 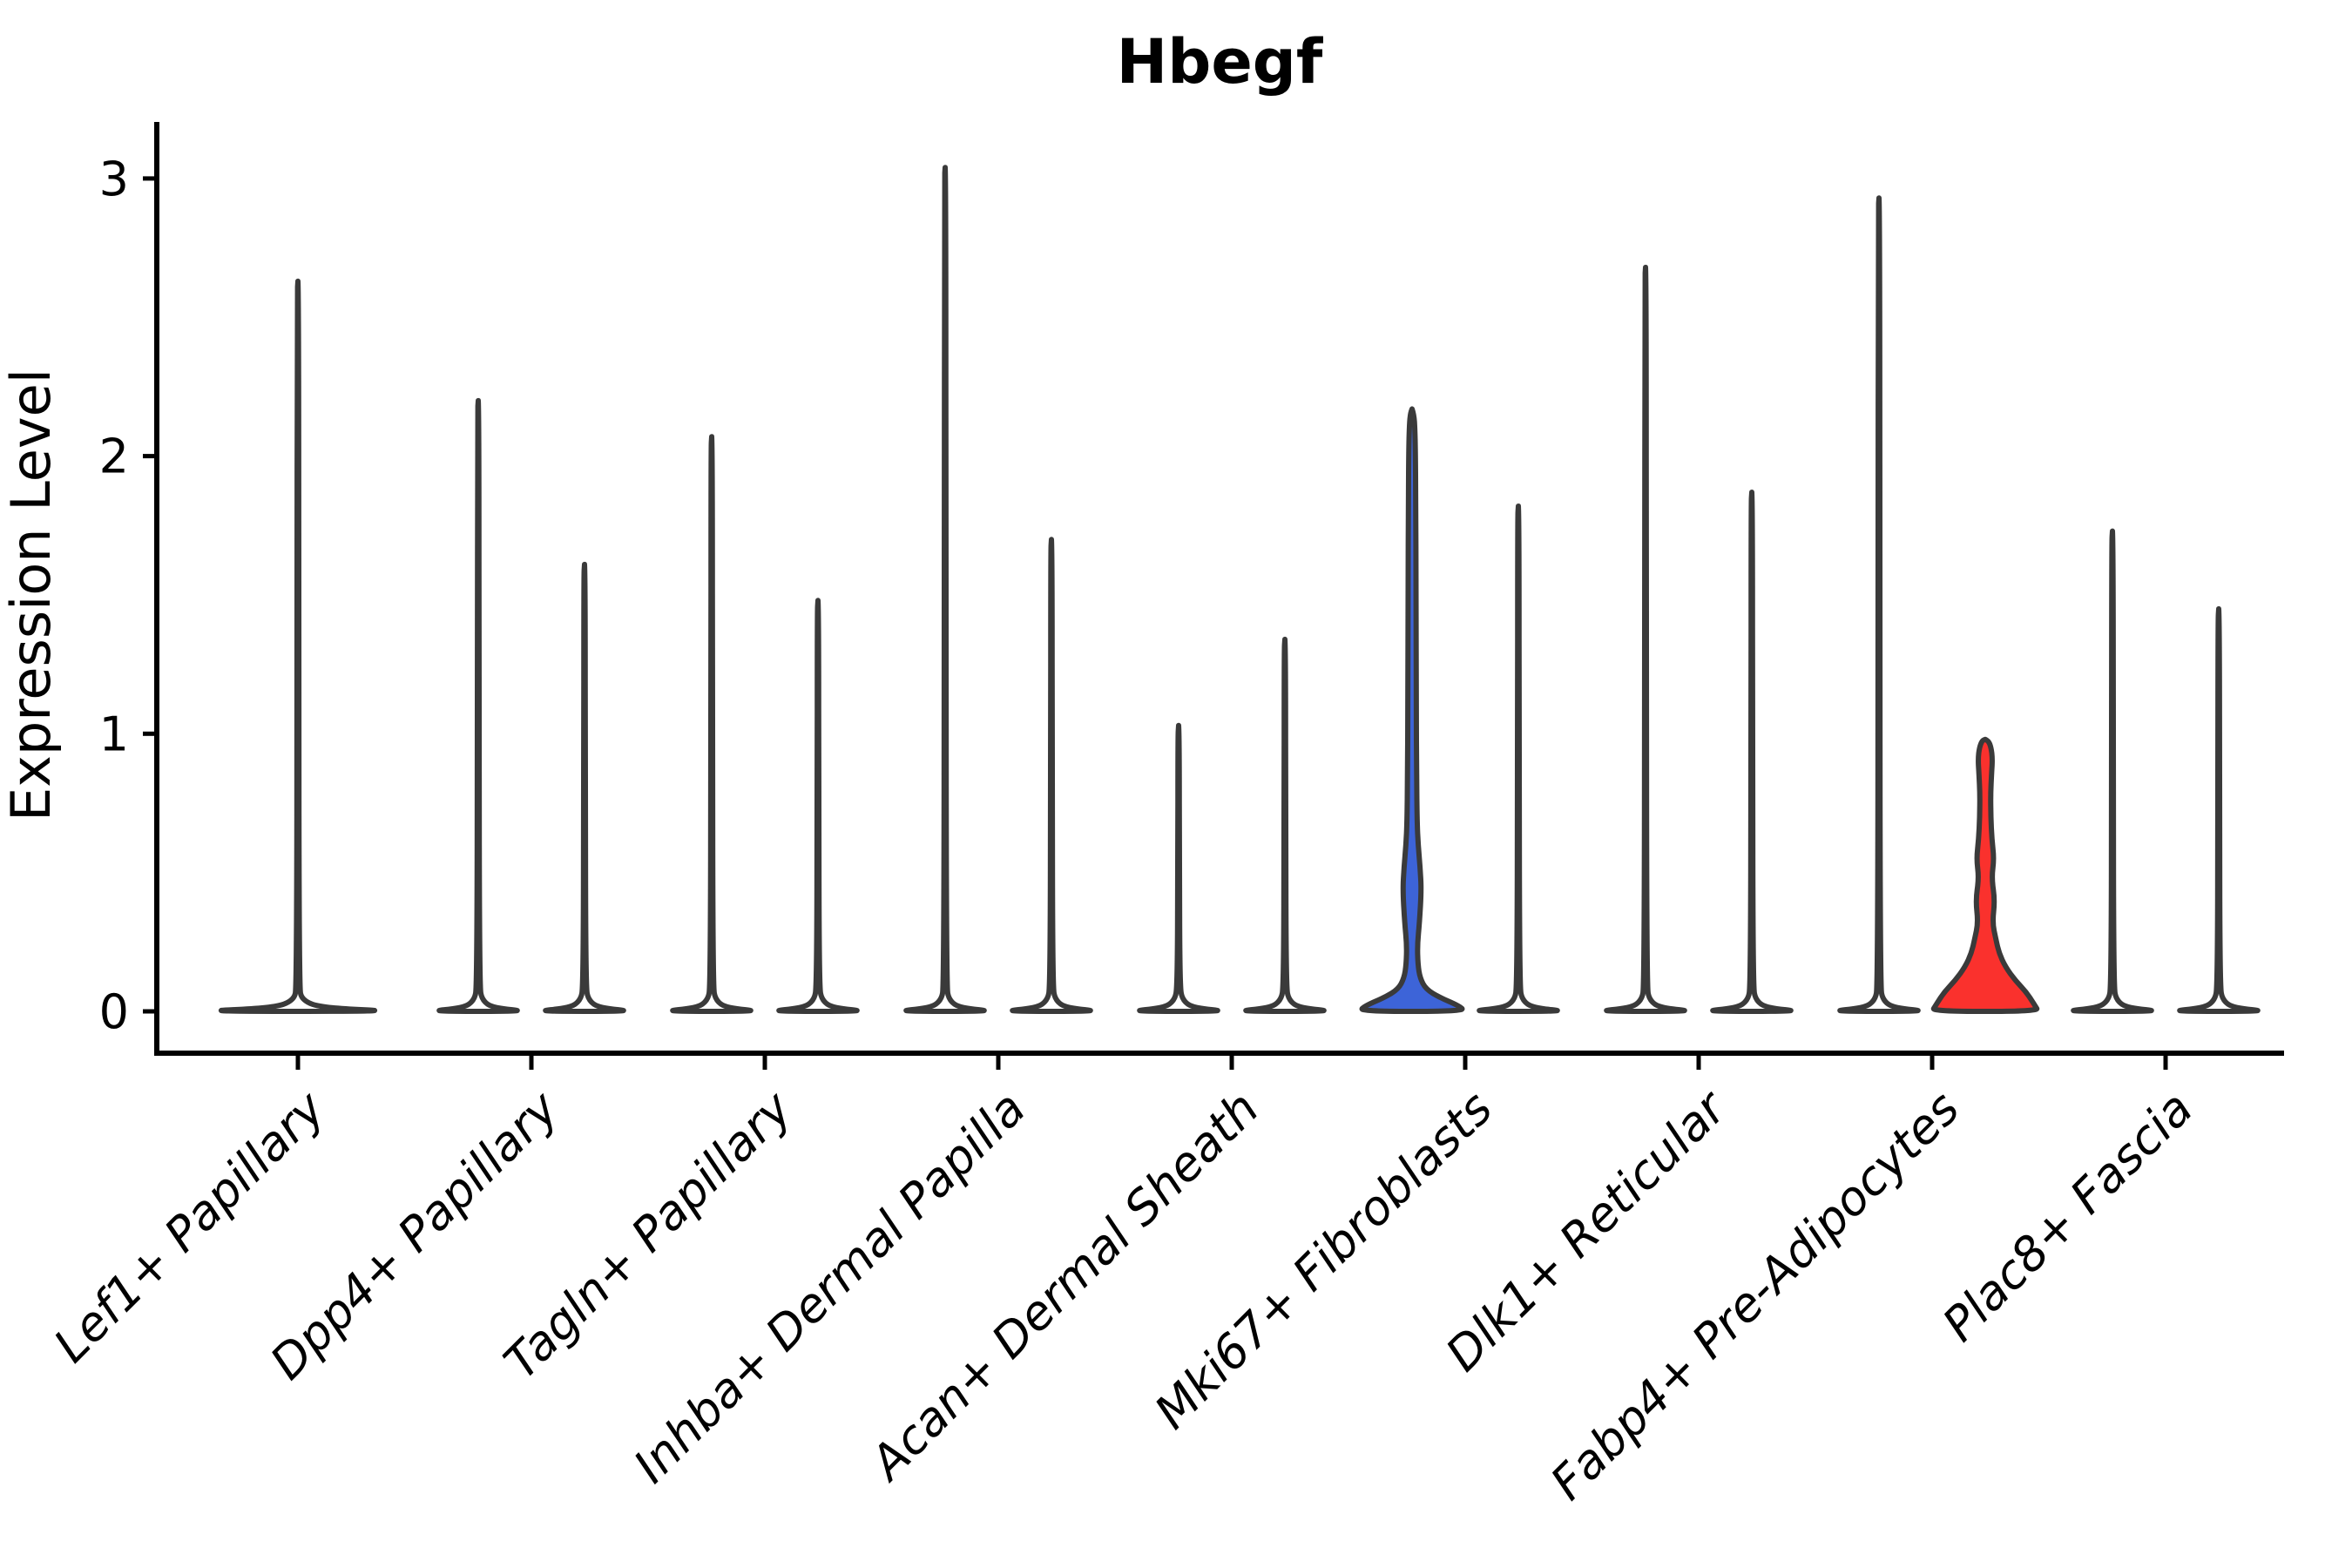 I want to click on x-tick-label: Inhba+ Dermal Papilla, so click(x=830, y=1287).